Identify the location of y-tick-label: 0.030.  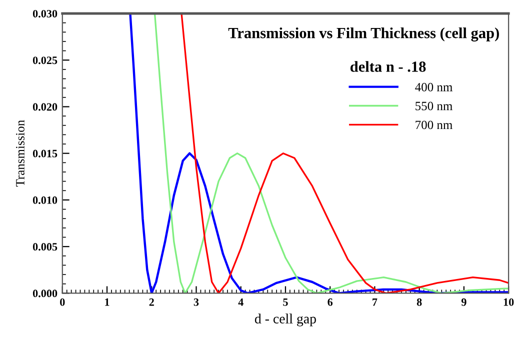
(45, 14).